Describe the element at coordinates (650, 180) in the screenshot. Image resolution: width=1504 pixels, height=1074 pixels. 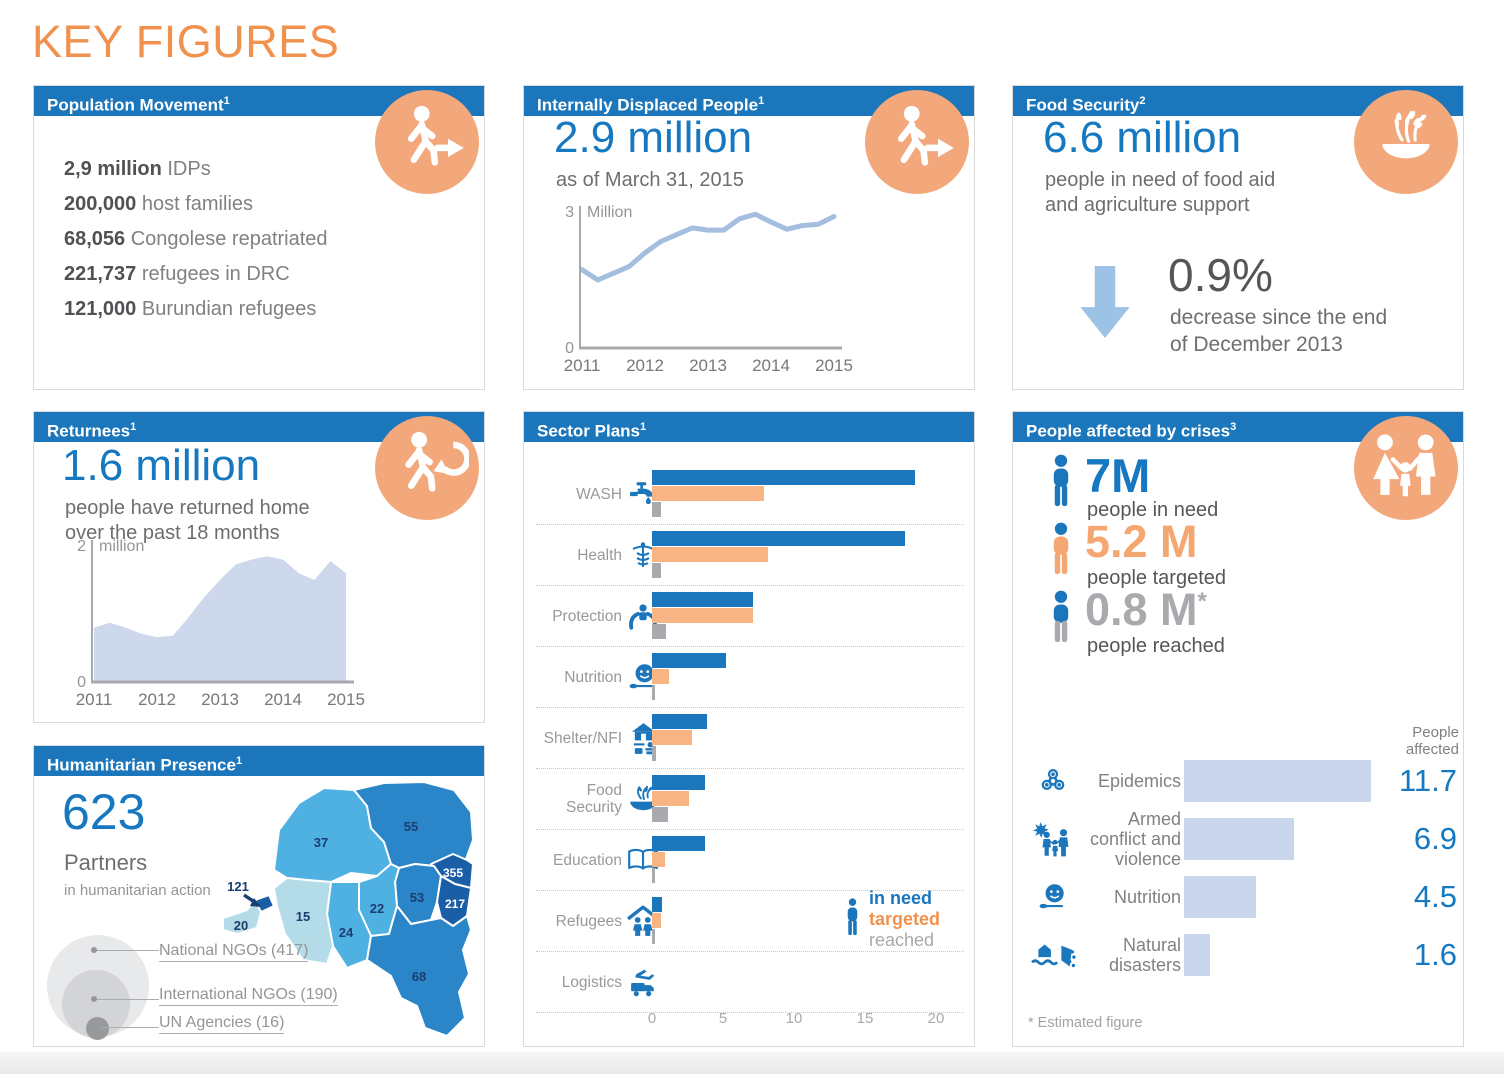
I see `idp-subhead: as of March 31, 2015` at that location.